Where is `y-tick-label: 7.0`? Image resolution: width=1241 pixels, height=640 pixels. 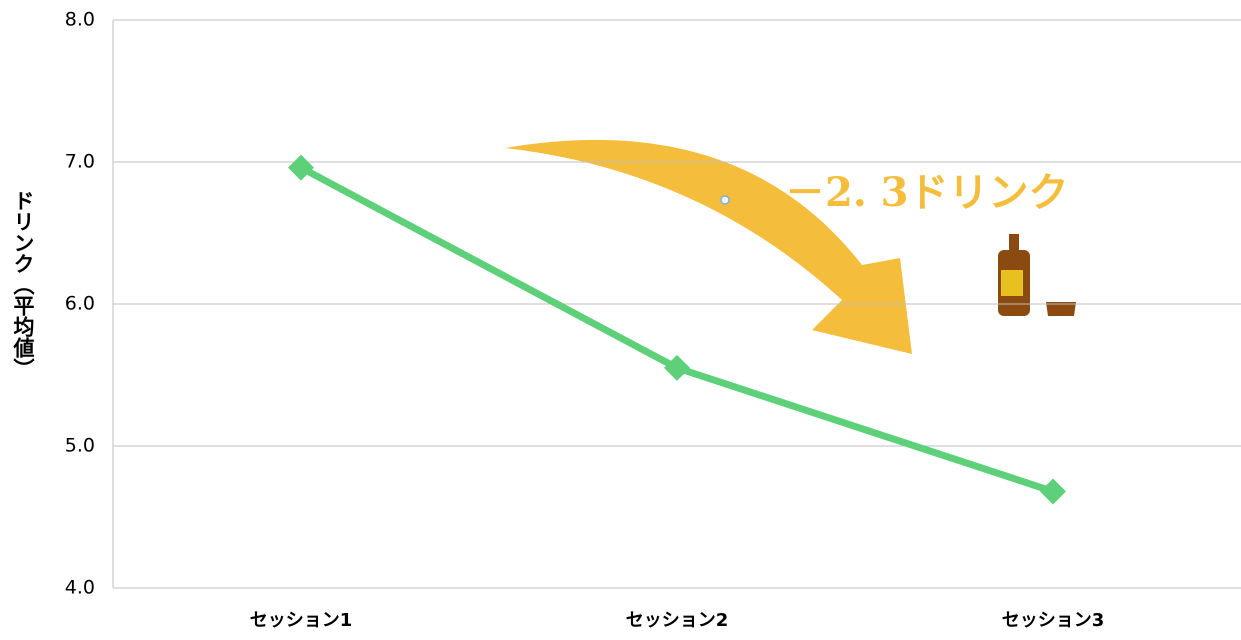 y-tick-label: 7.0 is located at coordinates (80, 162).